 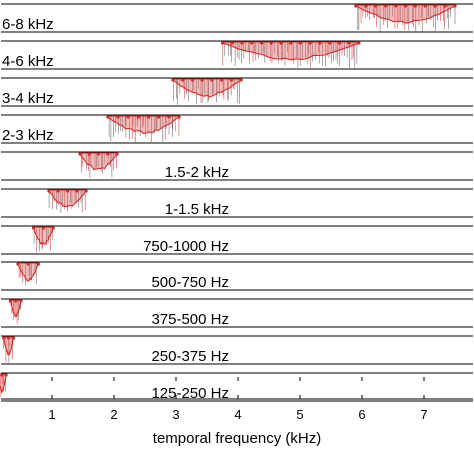 I want to click on band-row: 4-6 kHz, so click(x=237, y=55).